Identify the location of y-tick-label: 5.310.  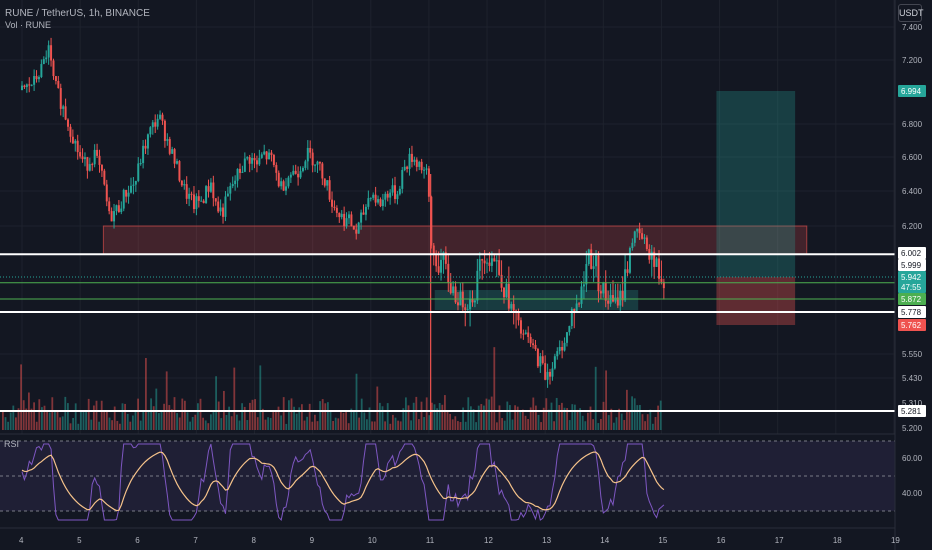
(912, 403).